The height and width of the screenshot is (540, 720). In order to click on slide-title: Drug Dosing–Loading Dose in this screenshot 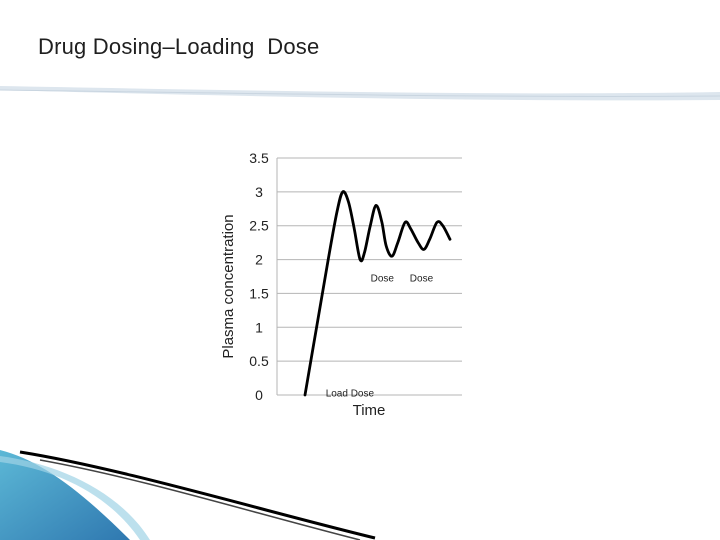, I will do `click(179, 46)`.